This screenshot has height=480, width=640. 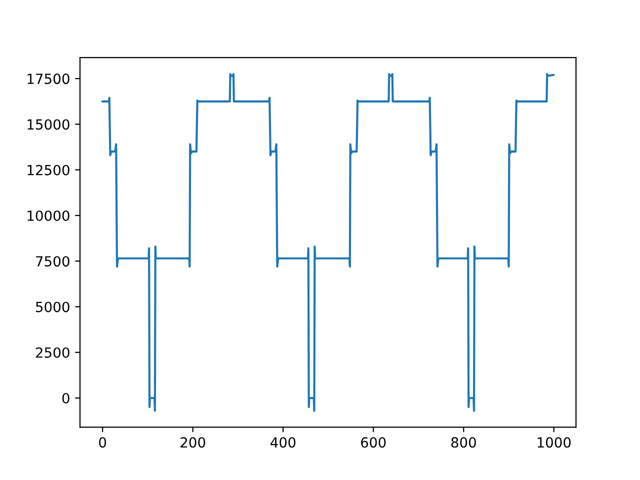 I want to click on y-tick-label: 7500, so click(x=53, y=261).